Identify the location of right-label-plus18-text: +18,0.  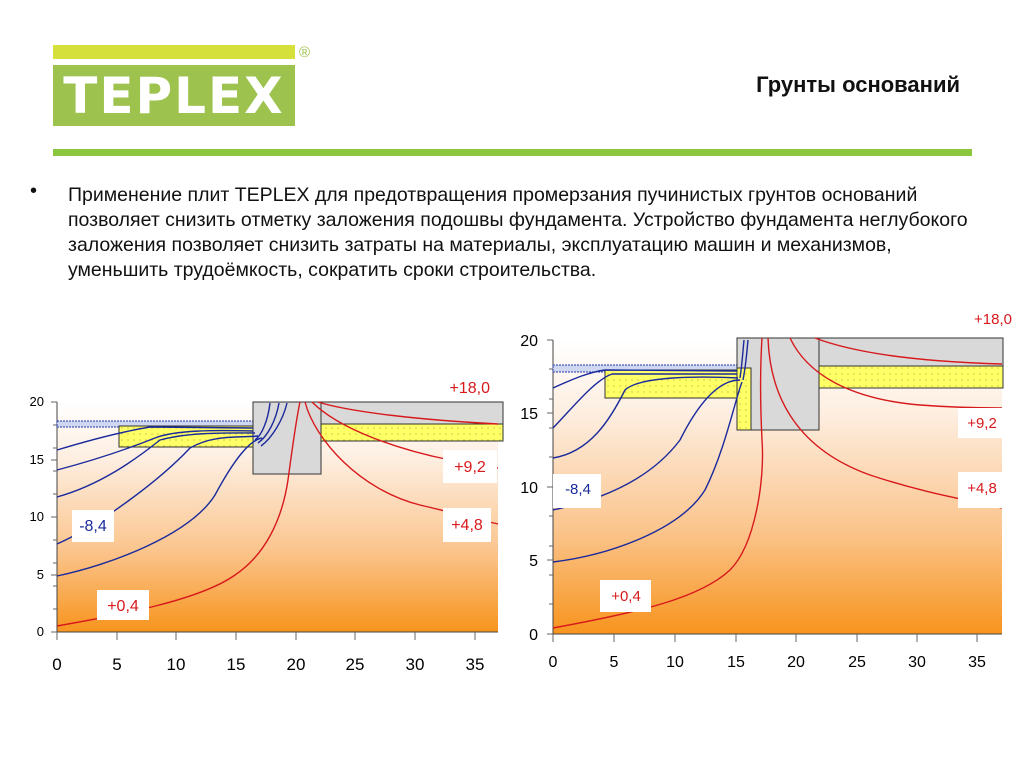
(993, 319).